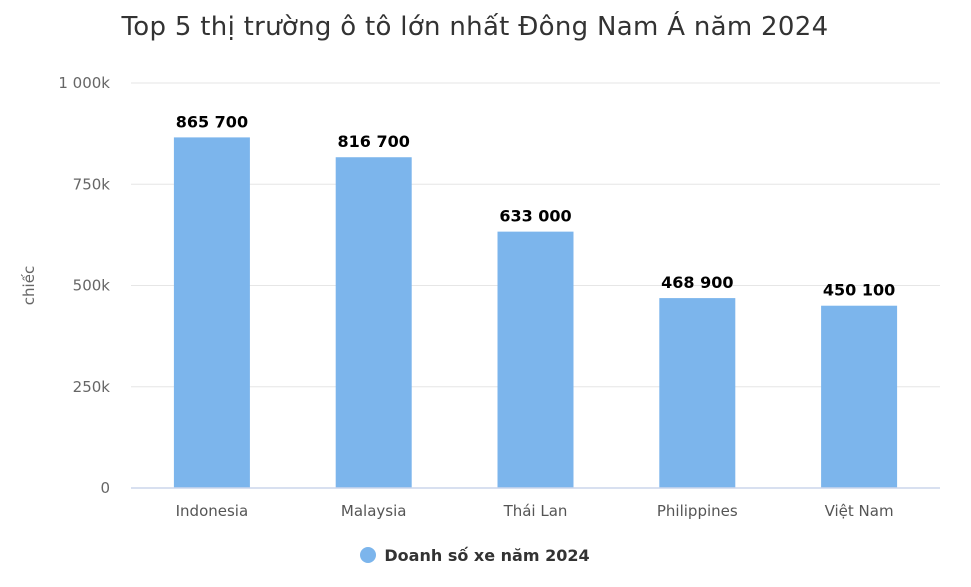  I want to click on x-tick-label: Thái Lan, so click(535, 511).